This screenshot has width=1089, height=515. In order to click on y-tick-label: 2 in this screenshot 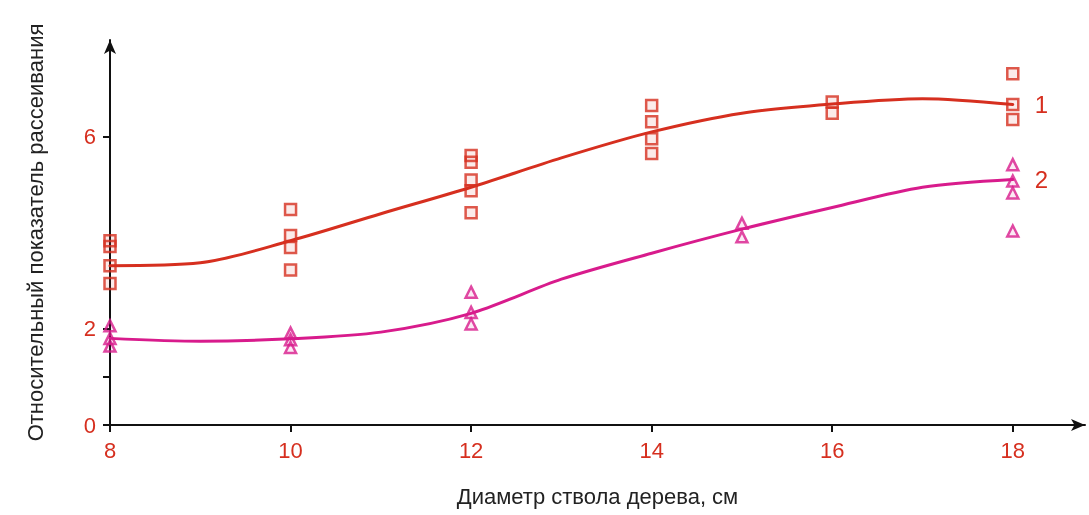, I will do `click(89, 329)`.